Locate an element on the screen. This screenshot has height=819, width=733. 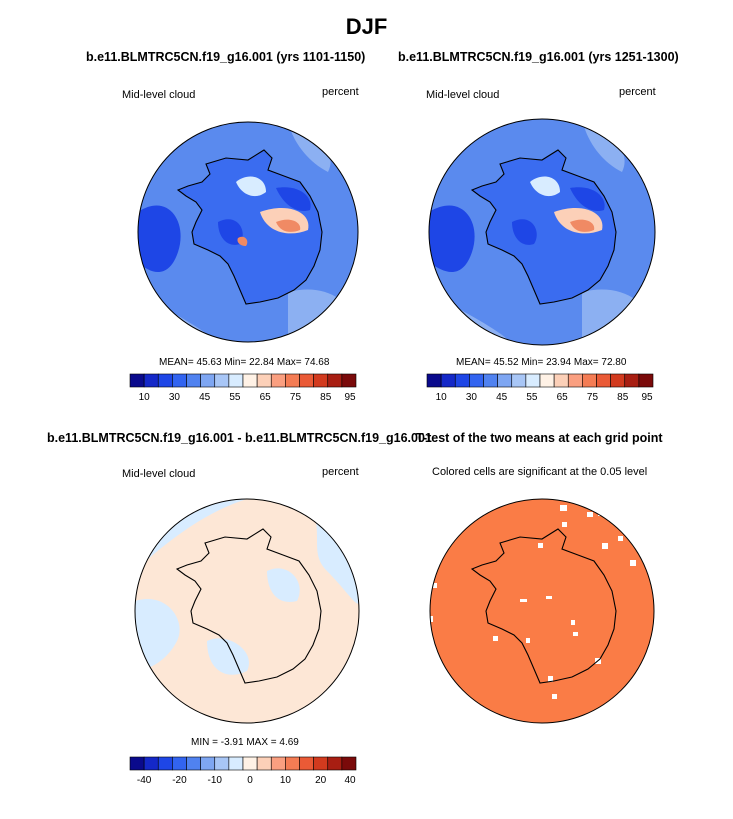
panel-1-ocean-deep-west is located at coordinates (159, 238).